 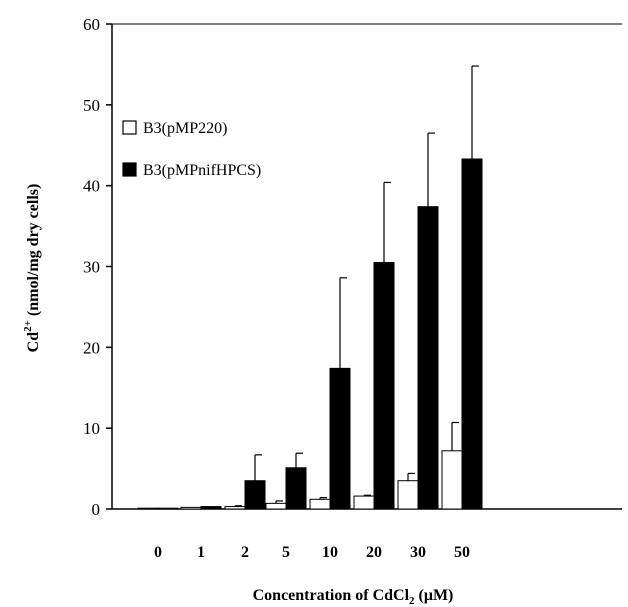 I want to click on y-tick-label: 20, so click(x=91, y=347).